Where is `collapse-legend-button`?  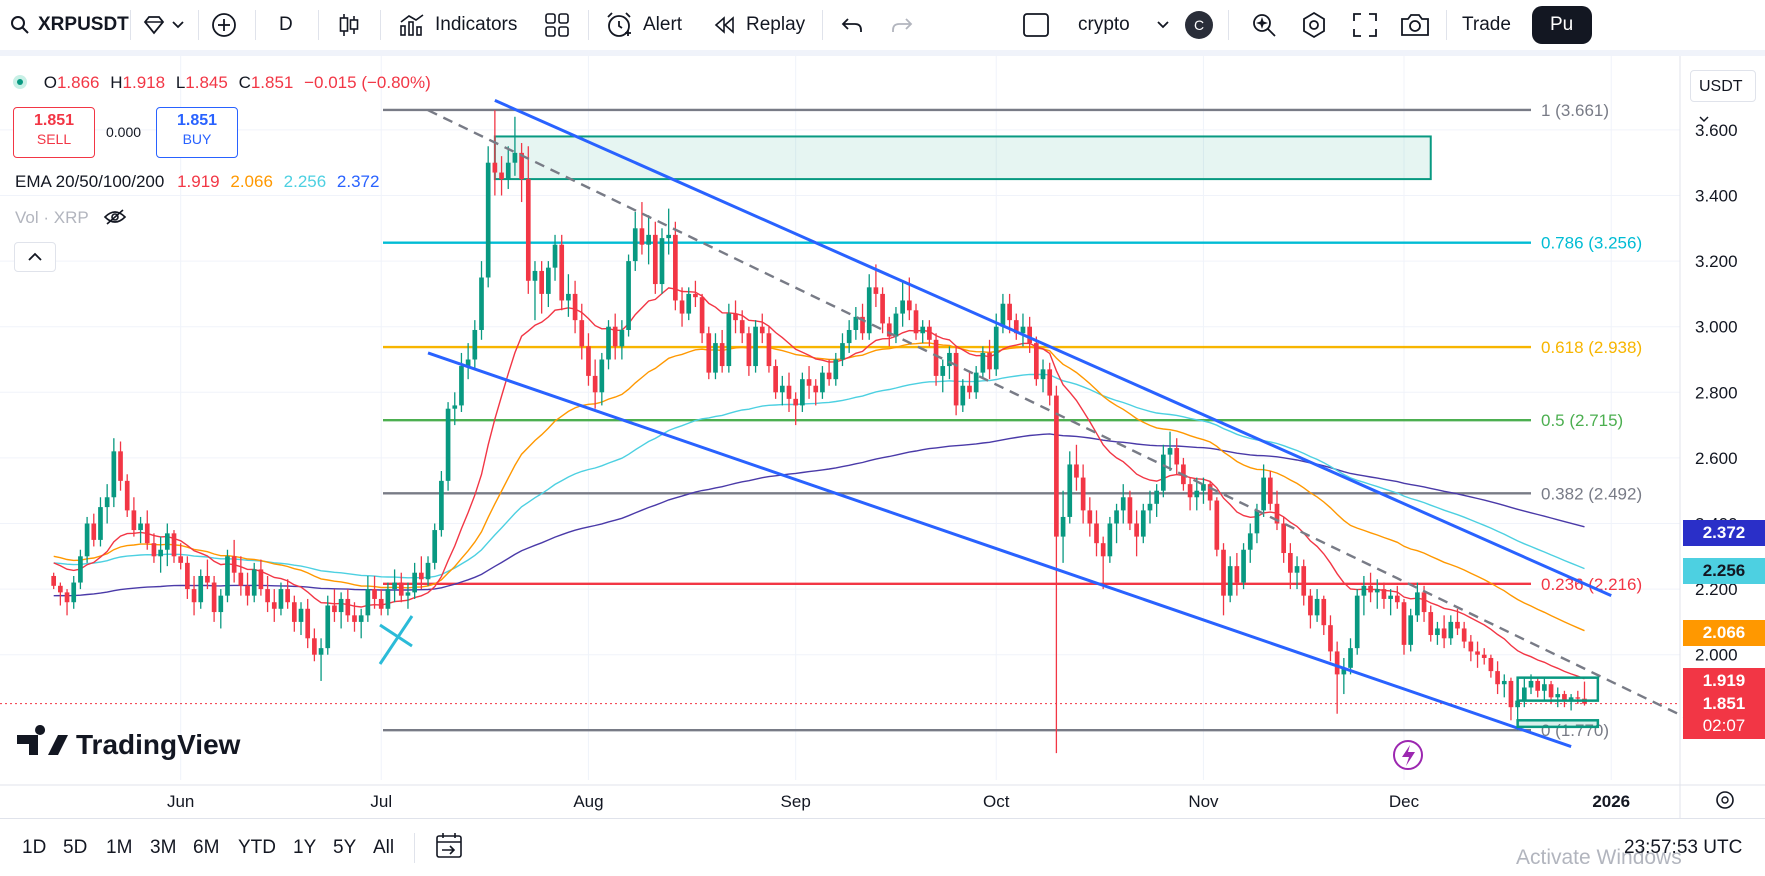 collapse-legend-button is located at coordinates (35, 257).